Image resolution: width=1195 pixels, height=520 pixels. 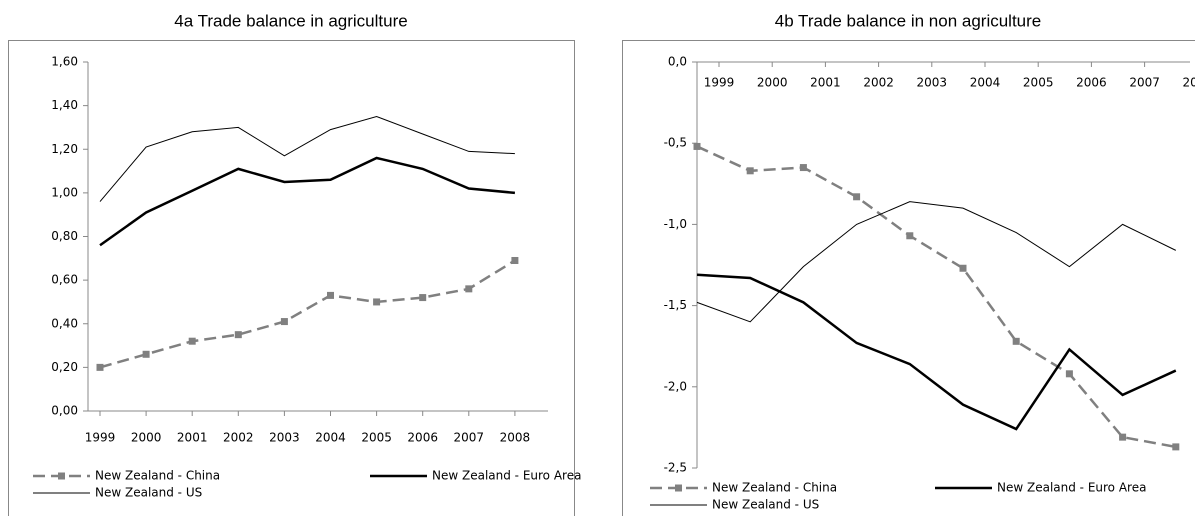 What do you see at coordinates (675, 468) in the screenshot?
I see `y-tick-label: -2,5` at bounding box center [675, 468].